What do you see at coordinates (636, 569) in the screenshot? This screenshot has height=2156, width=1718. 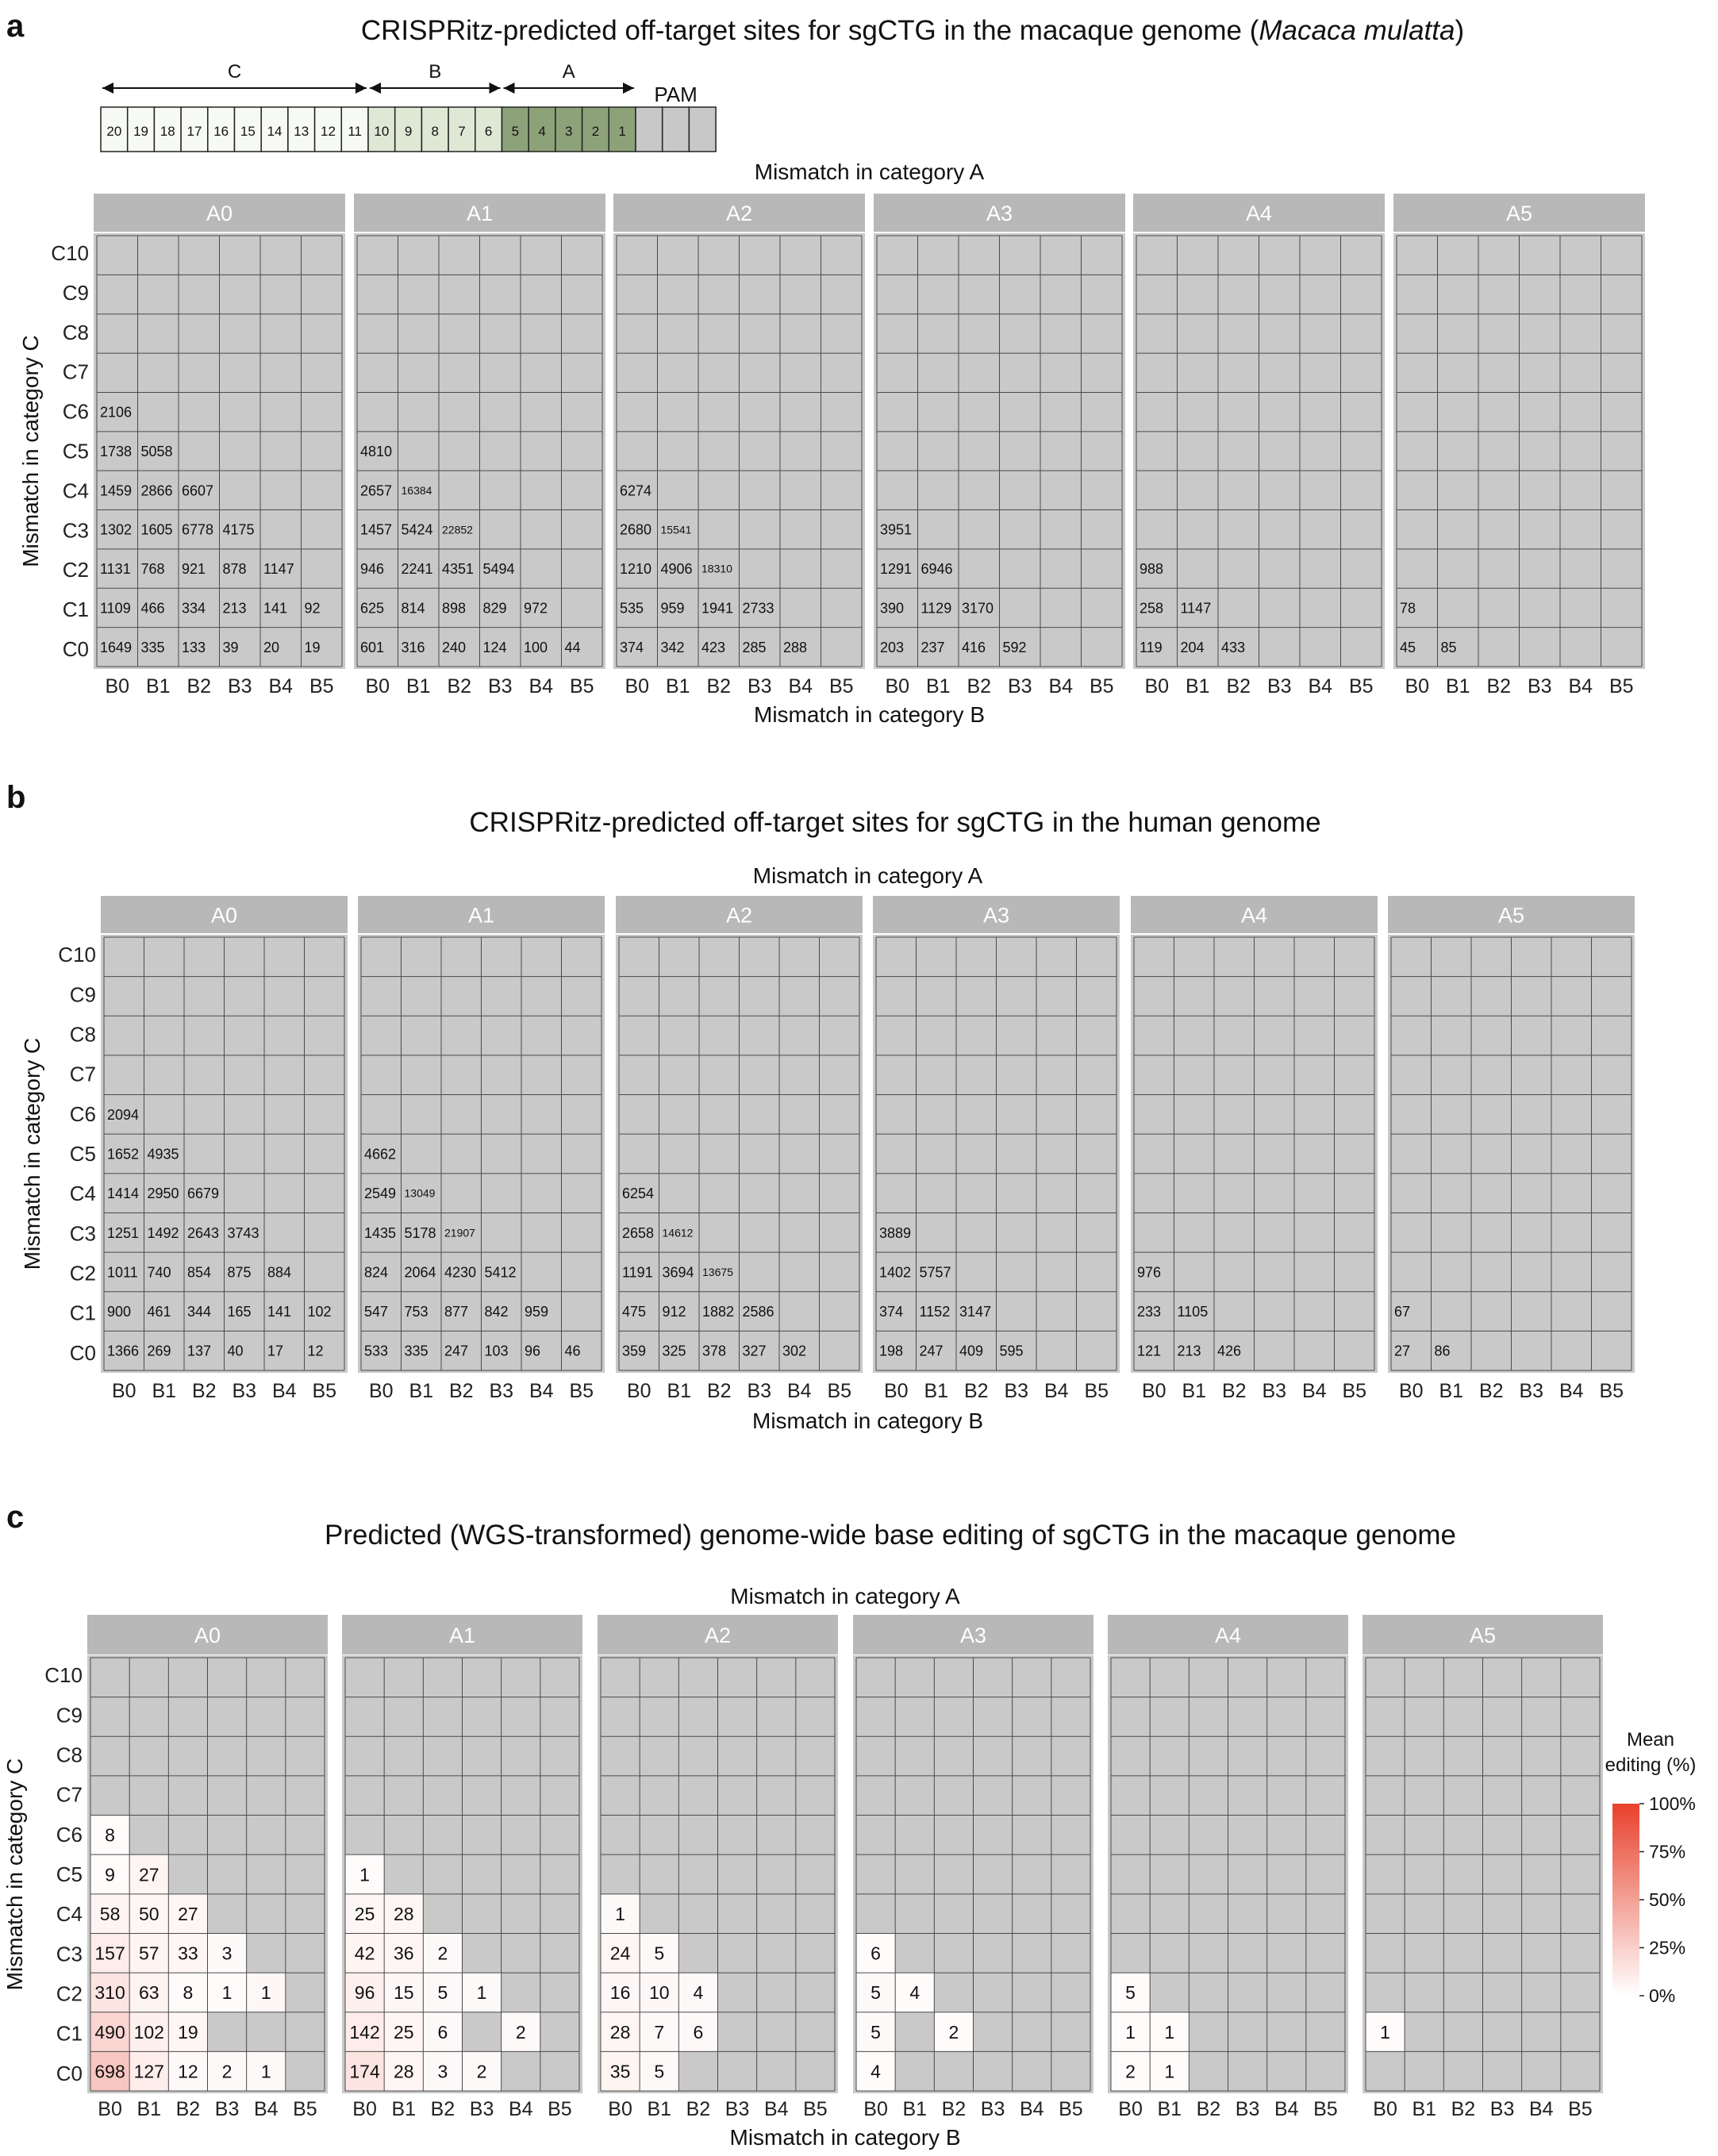 I see `cell-value-label: 1210` at bounding box center [636, 569].